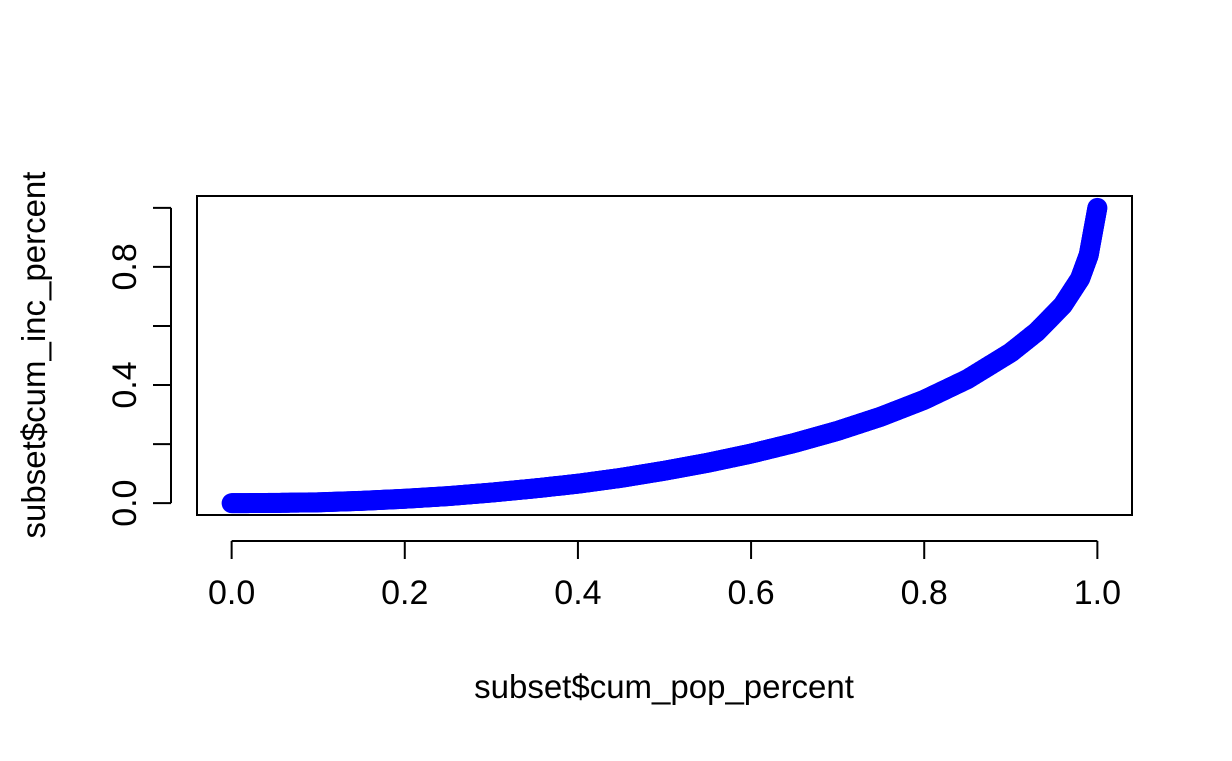 This screenshot has width=1232, height=761. Describe the element at coordinates (231, 593) in the screenshot. I see `x-tick-label: 0.0` at that location.